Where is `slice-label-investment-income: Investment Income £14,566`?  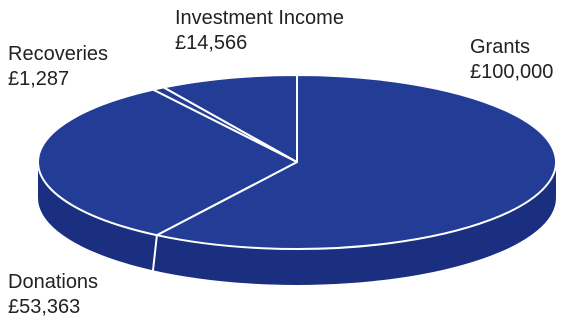
slice-label-investment-income: Investment Income £14,566 is located at coordinates (259, 31).